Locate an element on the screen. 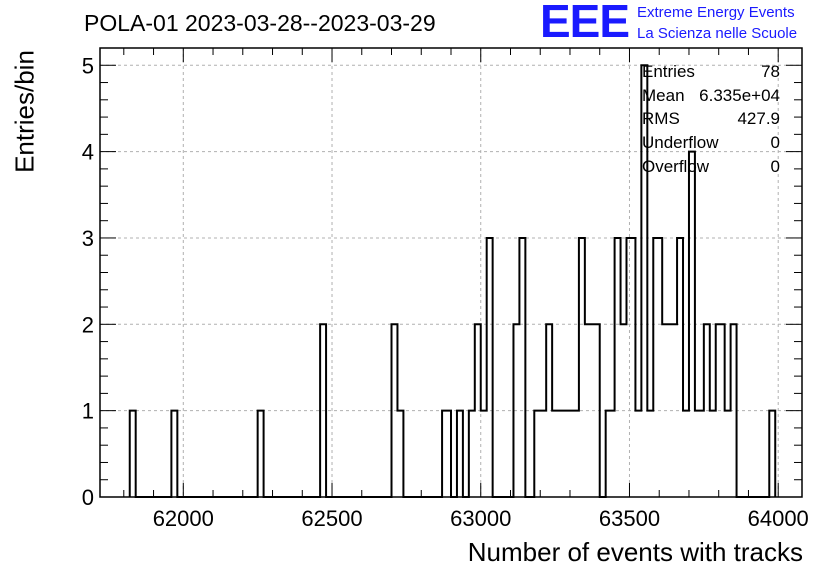  x-axis-label: Number of events with tracks is located at coordinates (635, 552).